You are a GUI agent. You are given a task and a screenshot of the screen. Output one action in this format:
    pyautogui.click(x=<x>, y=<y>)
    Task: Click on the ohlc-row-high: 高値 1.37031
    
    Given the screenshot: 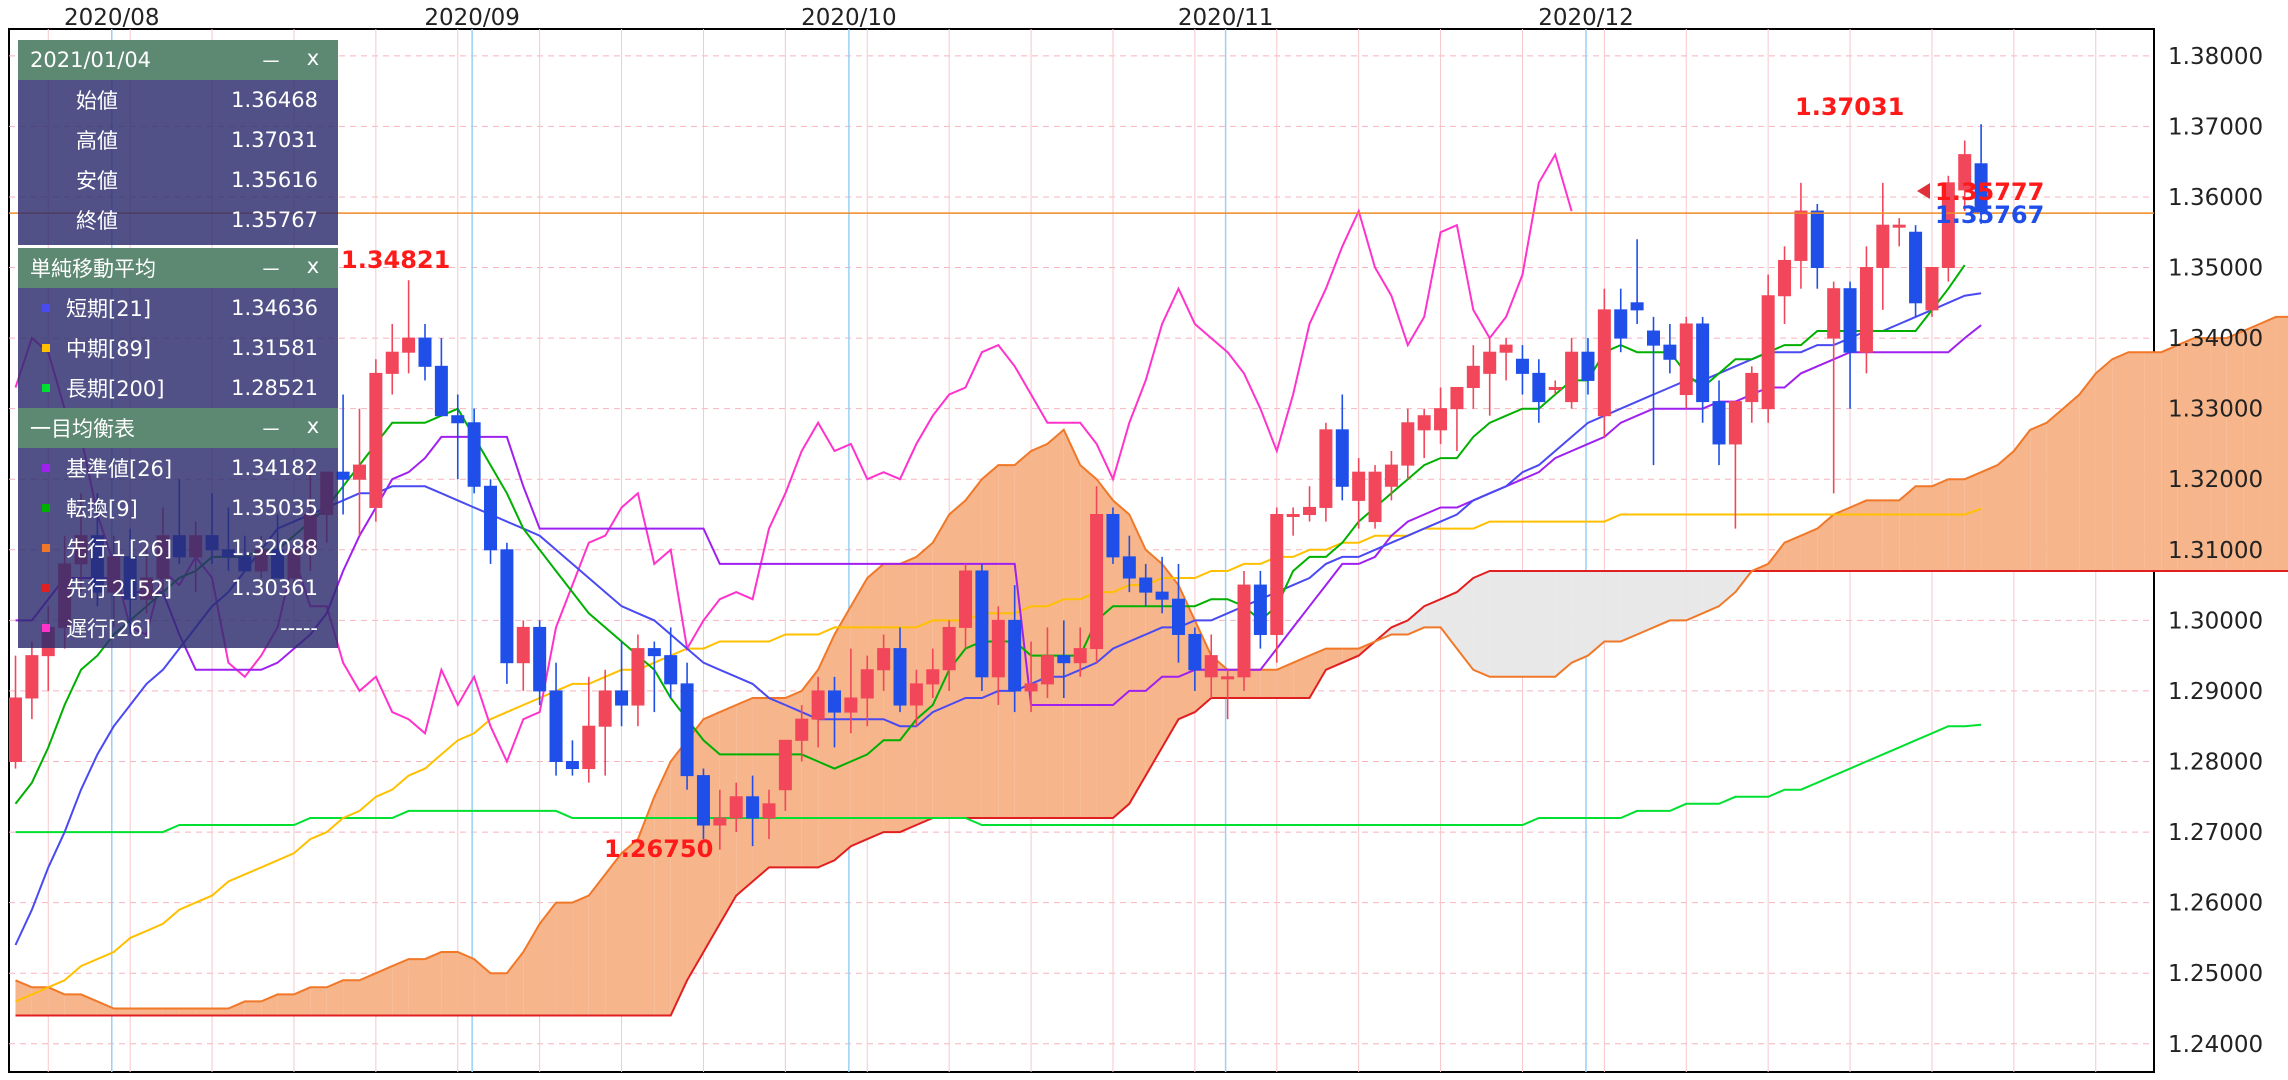 What is the action you would take?
    pyautogui.click(x=178, y=140)
    